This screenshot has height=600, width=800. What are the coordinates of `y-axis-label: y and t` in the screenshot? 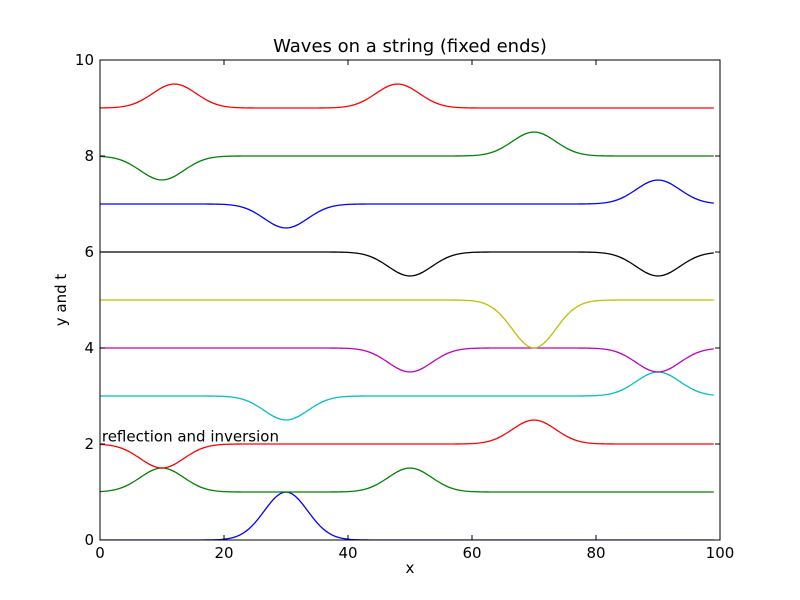 It's located at (61, 300).